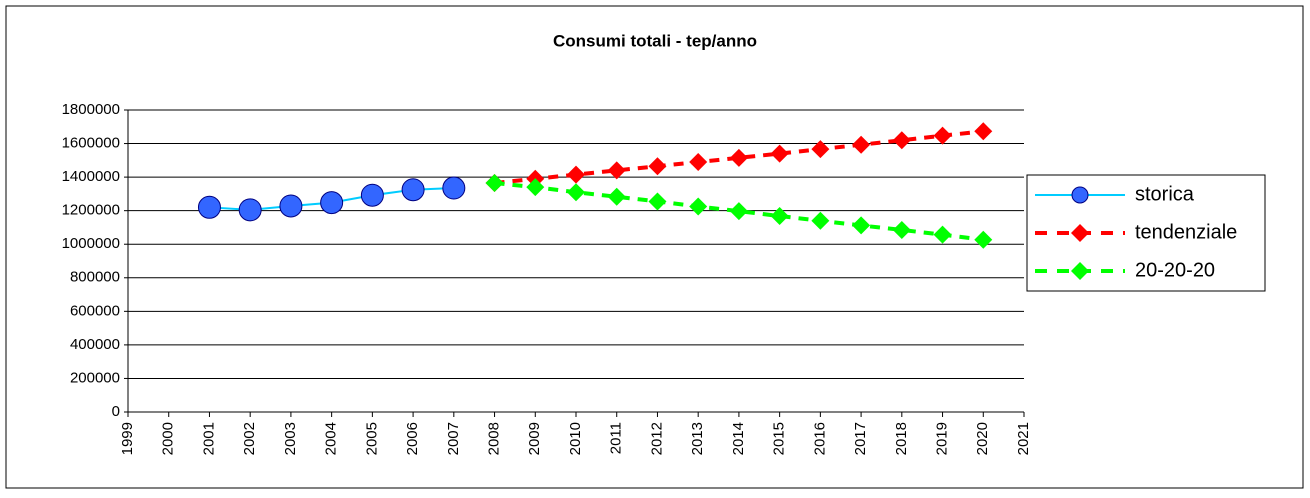  Describe the element at coordinates (91, 243) in the screenshot. I see `y-tick-label: 1000000` at that location.